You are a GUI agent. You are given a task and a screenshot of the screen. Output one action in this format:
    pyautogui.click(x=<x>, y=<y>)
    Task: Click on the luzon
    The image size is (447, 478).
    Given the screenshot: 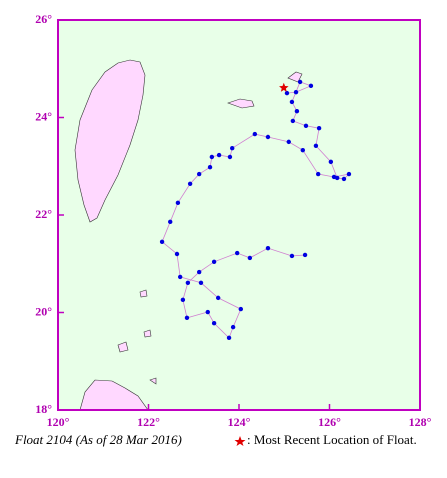 What is the action you would take?
    pyautogui.click(x=114, y=395)
    